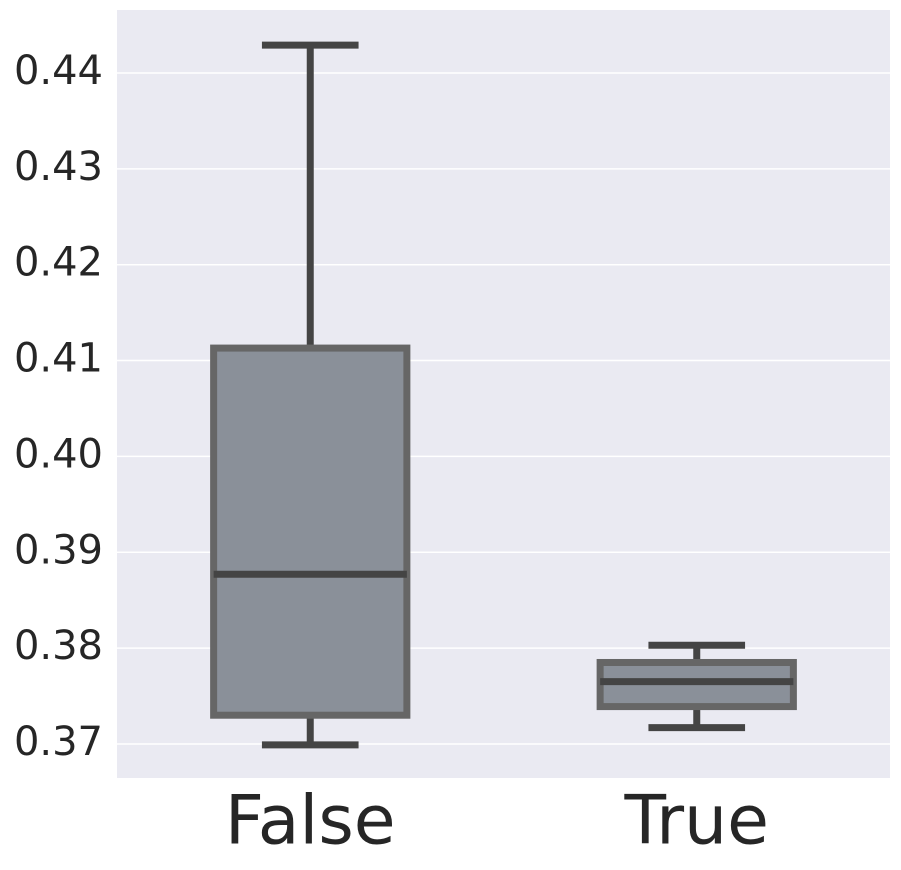  Describe the element at coordinates (58, 742) in the screenshot. I see `y-tick-label: 0.37` at that location.